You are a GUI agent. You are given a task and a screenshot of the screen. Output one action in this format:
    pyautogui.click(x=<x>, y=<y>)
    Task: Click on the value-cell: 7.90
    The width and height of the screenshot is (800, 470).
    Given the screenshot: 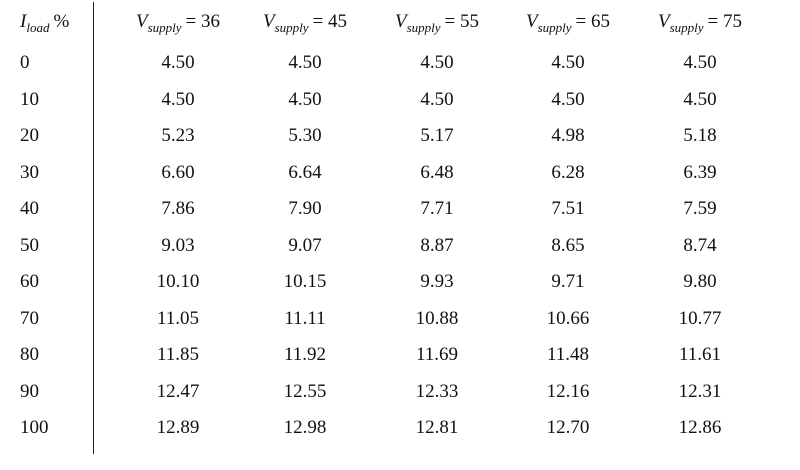 What is the action you would take?
    pyautogui.click(x=305, y=208)
    